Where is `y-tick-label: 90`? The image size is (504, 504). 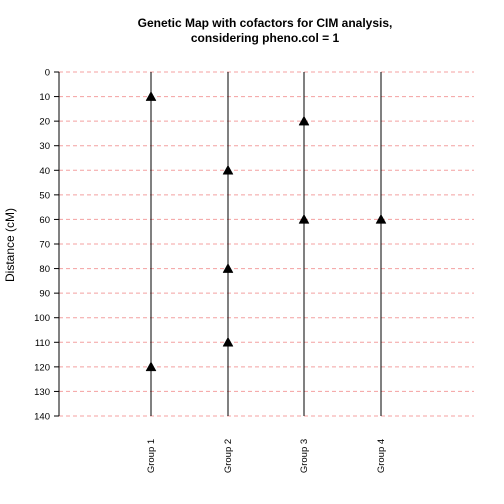 y-tick-label: 90 is located at coordinates (44, 294).